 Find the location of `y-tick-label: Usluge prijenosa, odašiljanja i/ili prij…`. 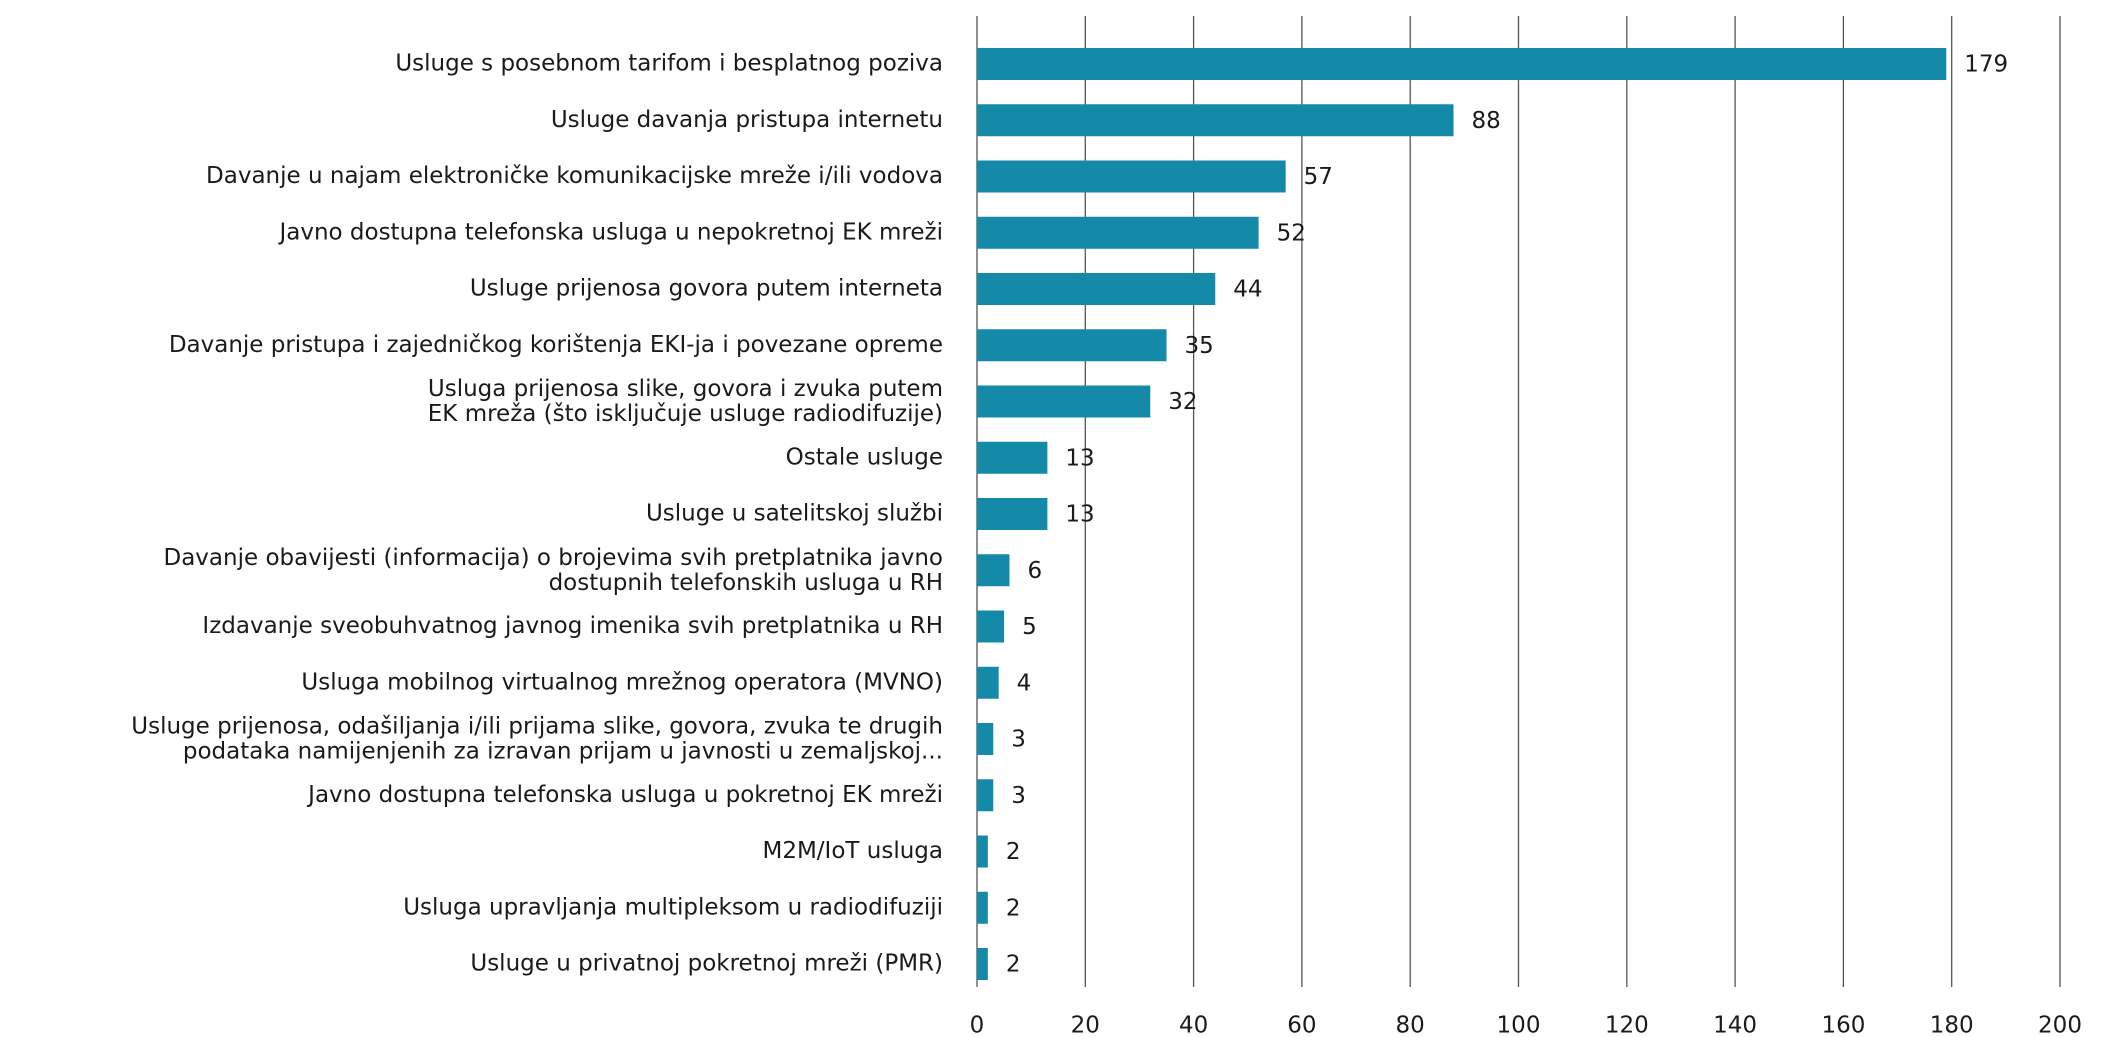

y-tick-label: Usluge prijenosa, odašiljanja i/ili prij… is located at coordinates (537, 738).